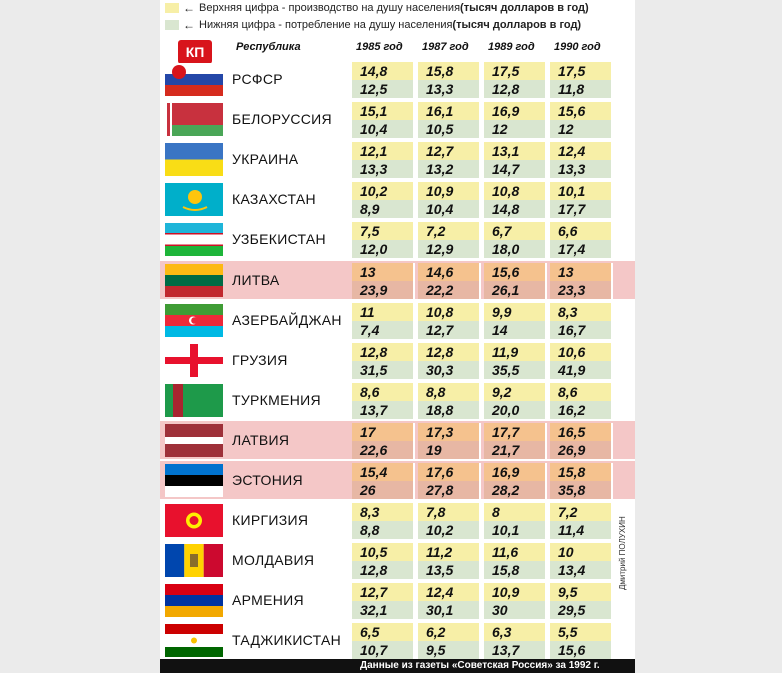 Image resolution: width=782 pixels, height=673 pixels. I want to click on consumption-value: 32,1, so click(383, 610).